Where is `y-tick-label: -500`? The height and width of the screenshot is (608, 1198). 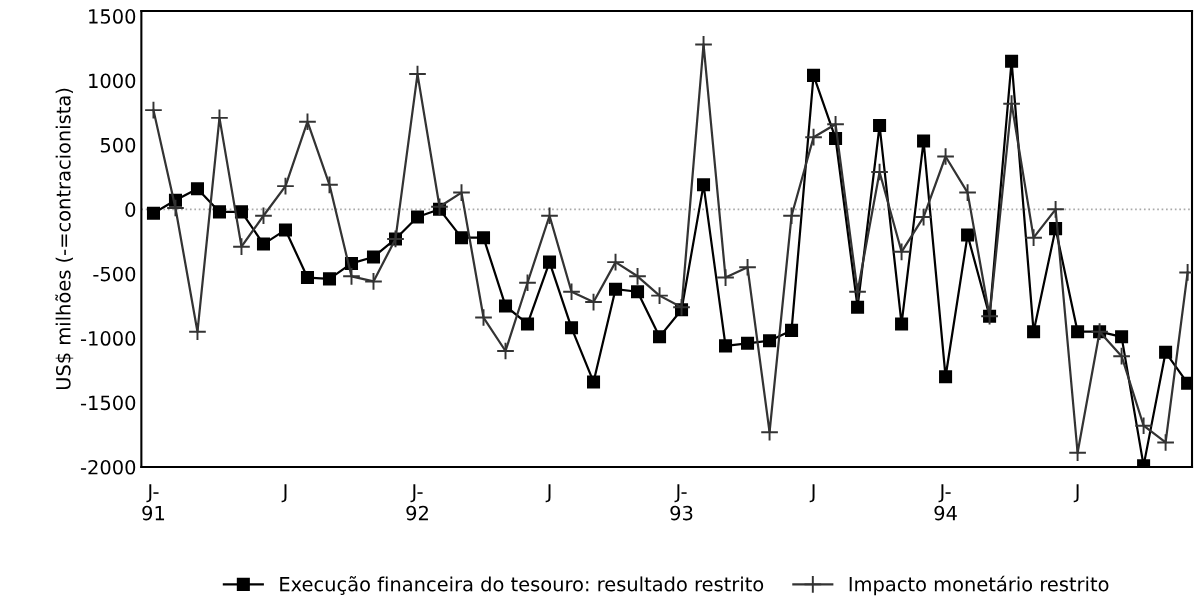 y-tick-label: -500 is located at coordinates (114, 274).